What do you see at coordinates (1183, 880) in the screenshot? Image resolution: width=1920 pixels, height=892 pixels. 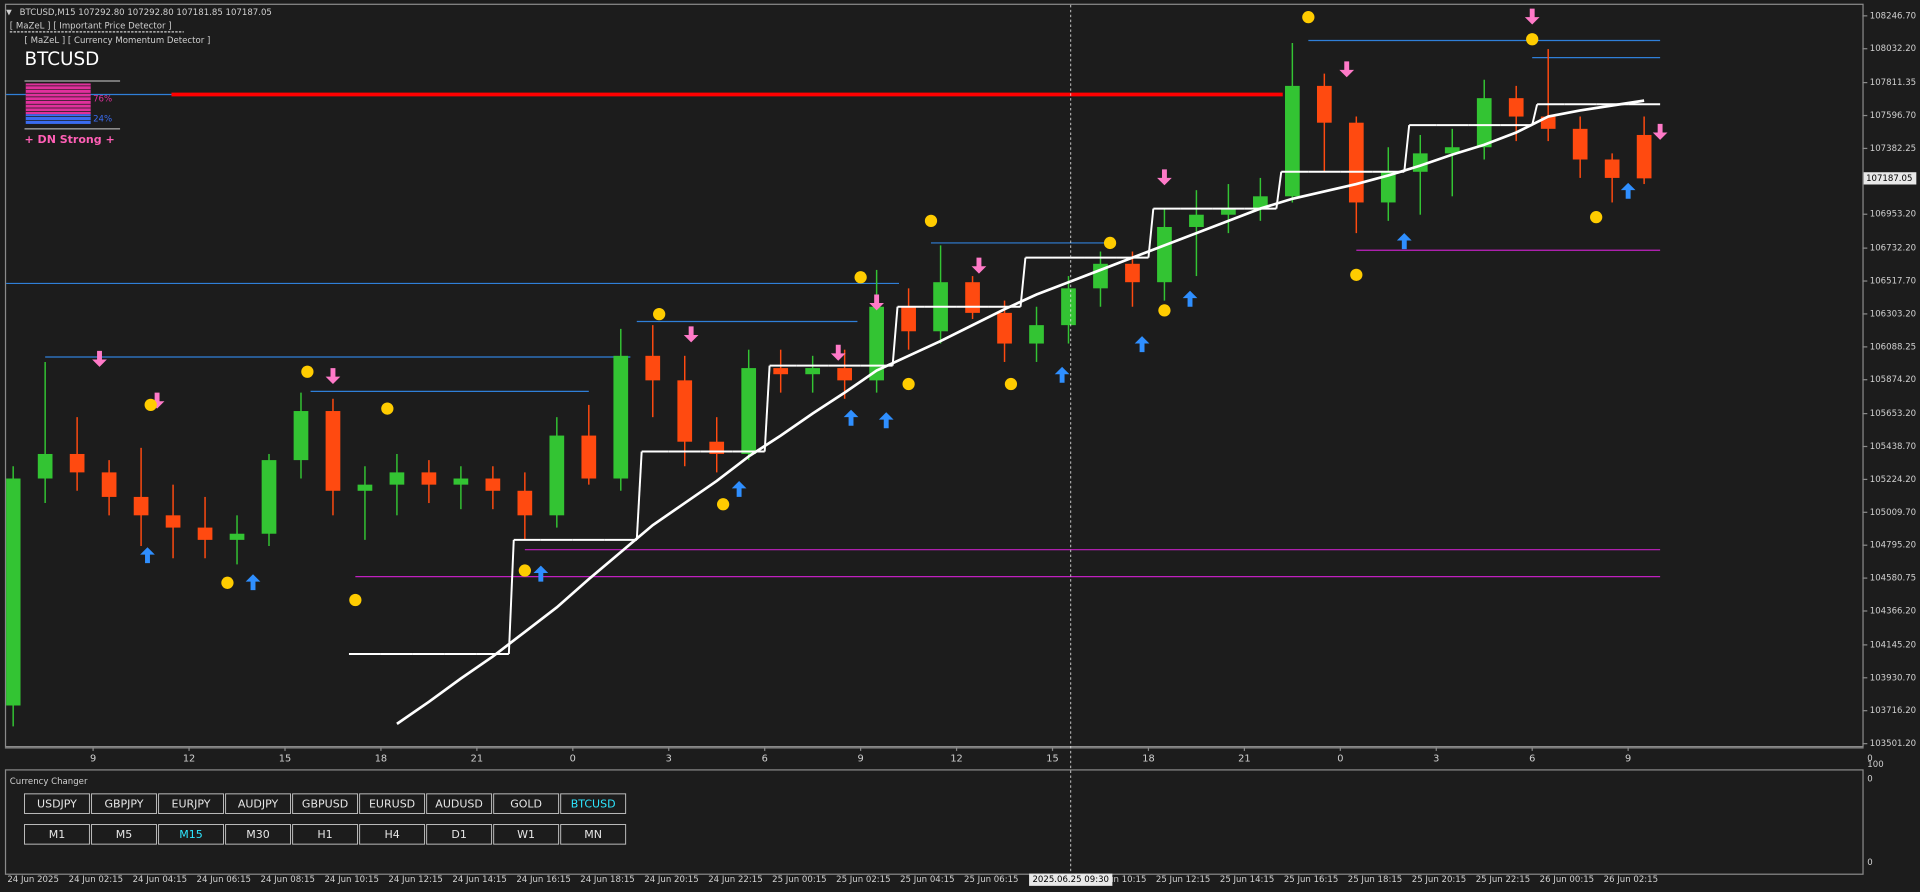 I see `time-label: 25 Jun 12:15` at bounding box center [1183, 880].